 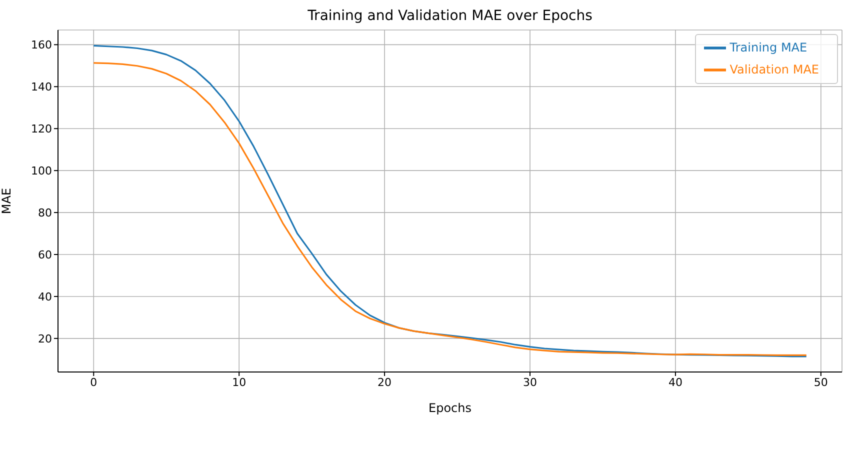 What do you see at coordinates (530, 382) in the screenshot?
I see `x-tick-label: 30` at bounding box center [530, 382].